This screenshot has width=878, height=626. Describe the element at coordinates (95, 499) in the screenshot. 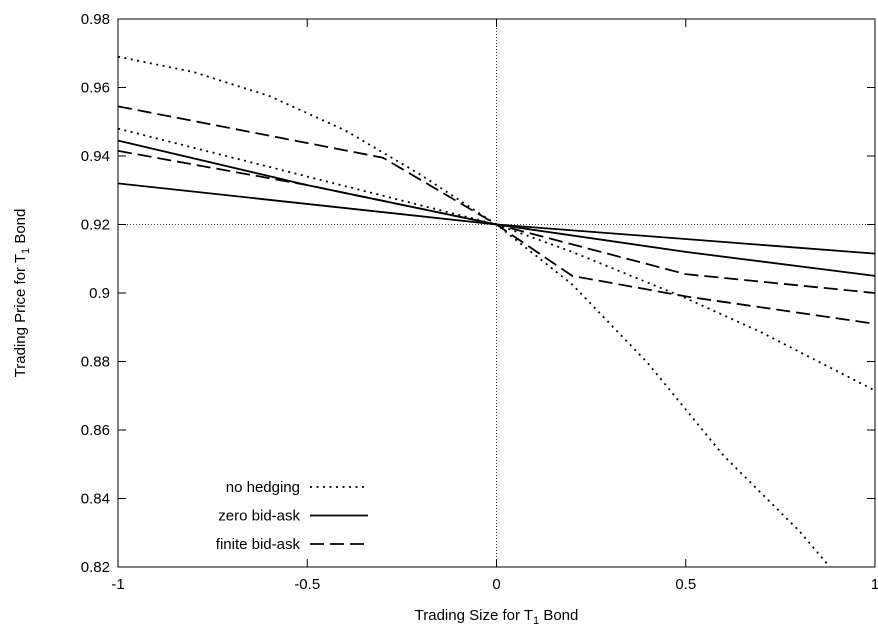

I see `y-tick-label: 0.84` at that location.